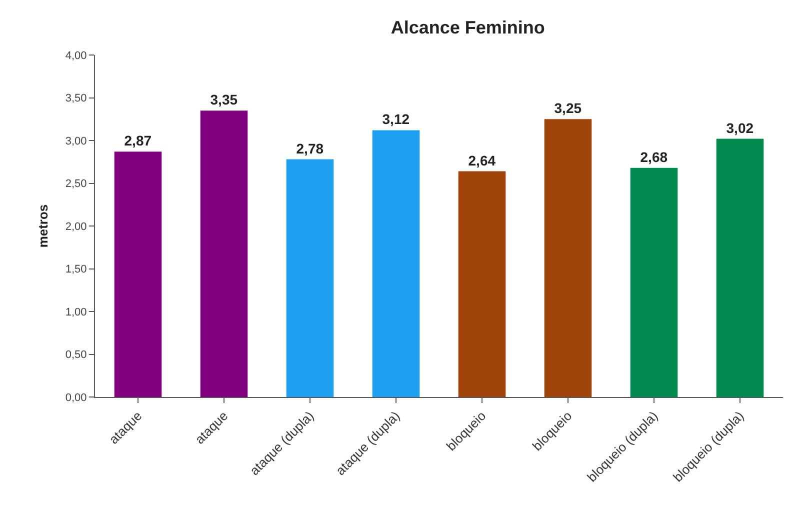 The image size is (793, 522). Describe the element at coordinates (138, 140) in the screenshot. I see `data-label: 2,87` at that location.